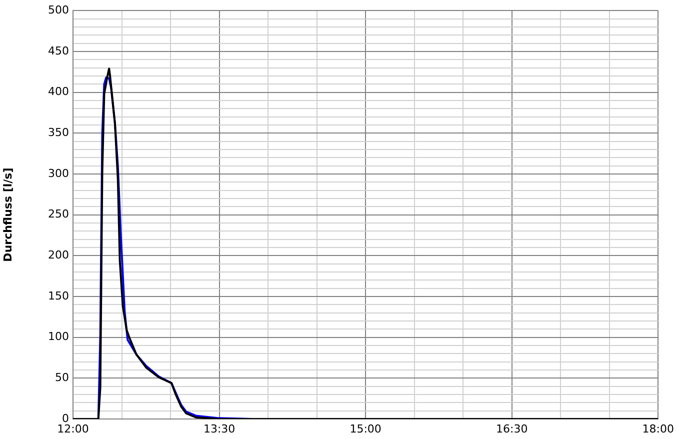  What do you see at coordinates (58, 173) in the screenshot?
I see `y-tick-label: 300` at bounding box center [58, 173].